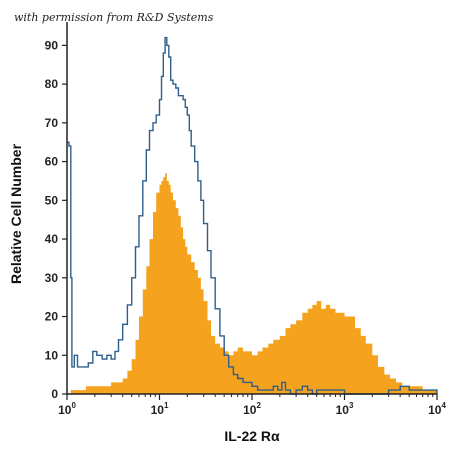  What do you see at coordinates (52, 162) in the screenshot?
I see `y-tick-label: 60` at bounding box center [52, 162].